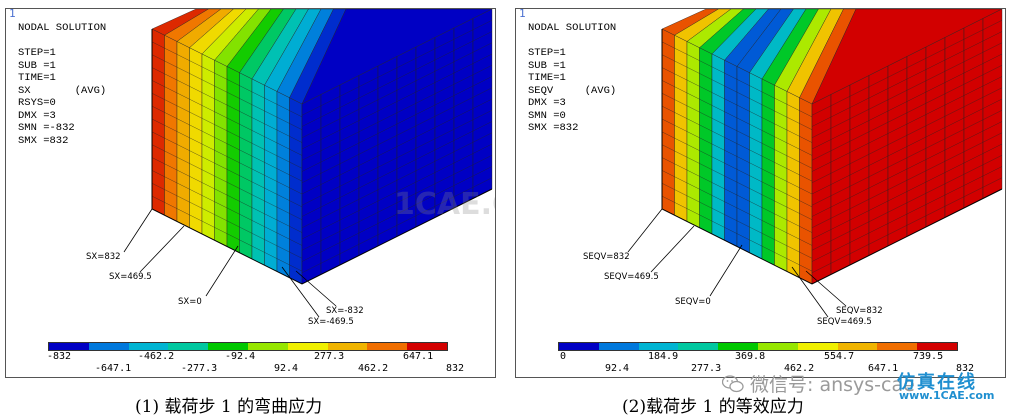 This screenshot has width=1009, height=417. What do you see at coordinates (693, 302) in the screenshot?
I see `callout-seqv-zero: SEQV=0` at bounding box center [693, 302].